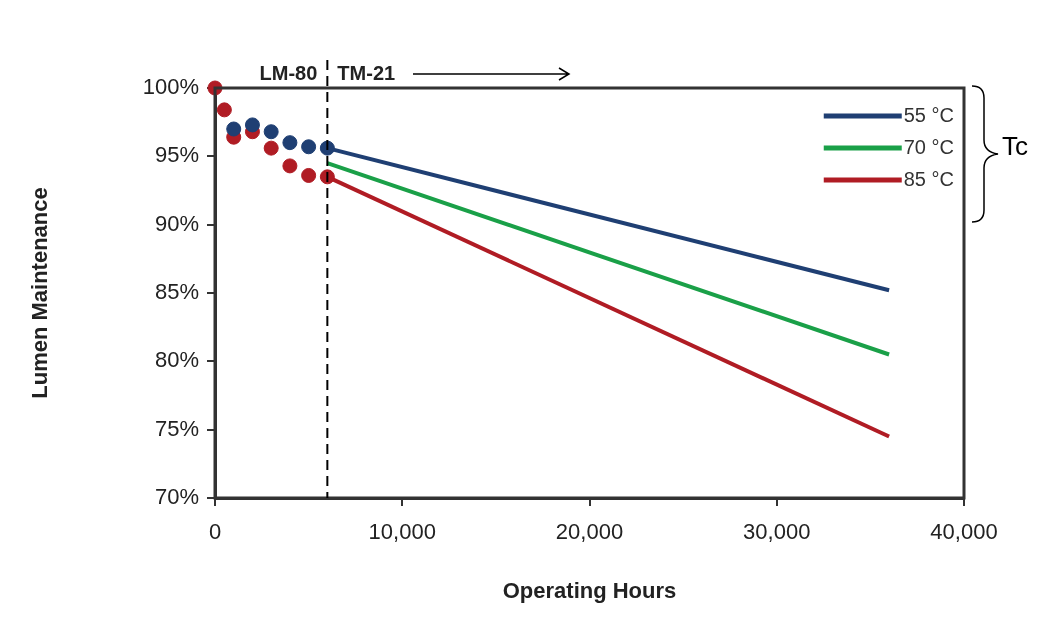 The height and width of the screenshot is (627, 1053). What do you see at coordinates (928, 146) in the screenshot?
I see `legend-label: 70 °C` at bounding box center [928, 146].